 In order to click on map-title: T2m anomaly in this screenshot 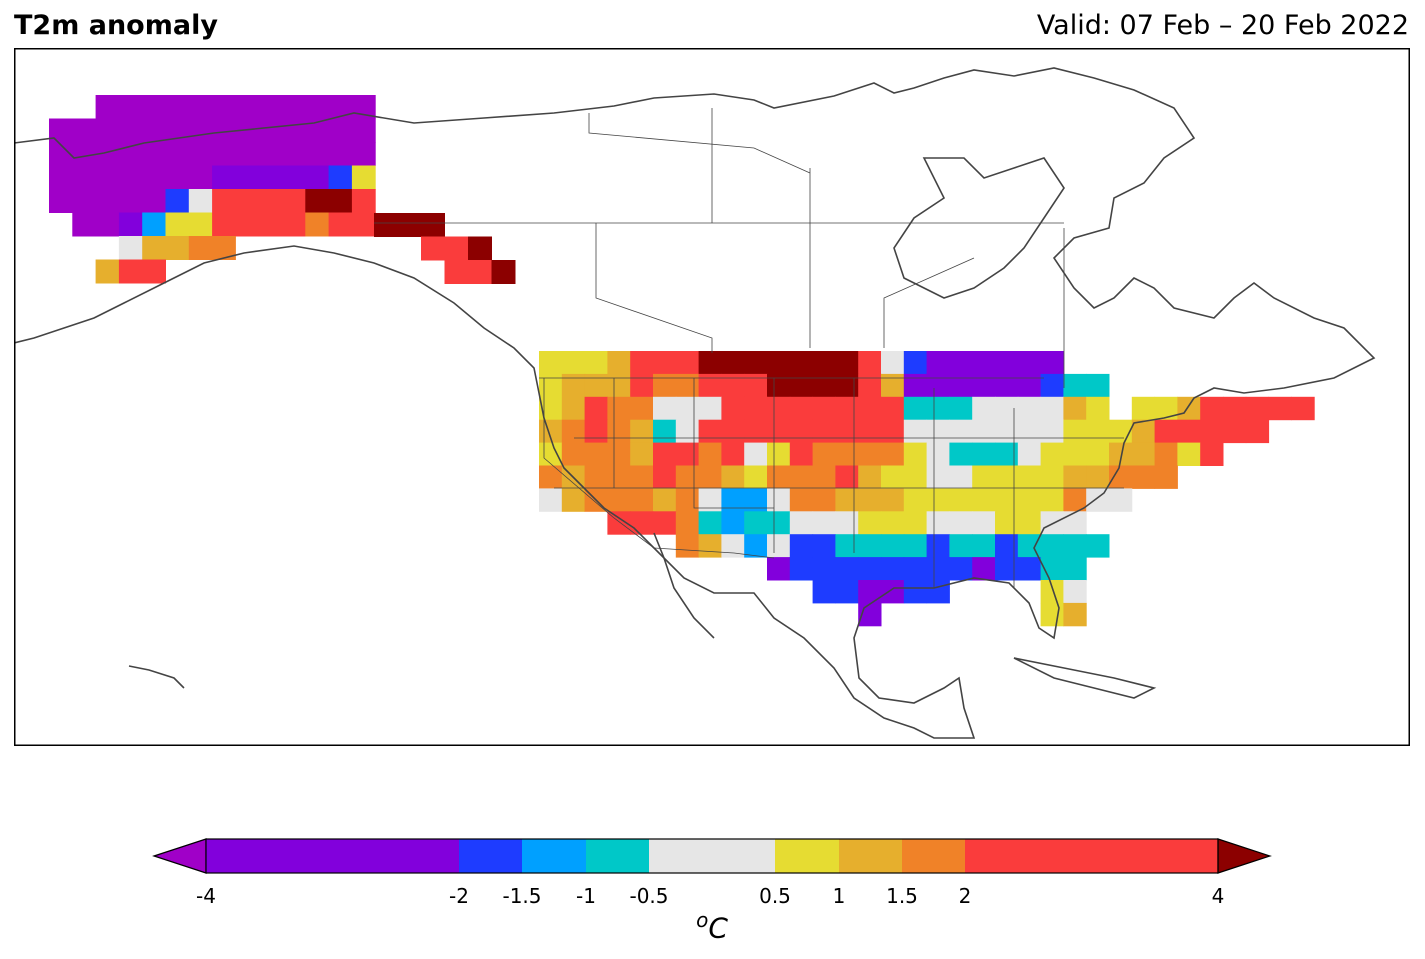, I will do `click(116, 25)`.